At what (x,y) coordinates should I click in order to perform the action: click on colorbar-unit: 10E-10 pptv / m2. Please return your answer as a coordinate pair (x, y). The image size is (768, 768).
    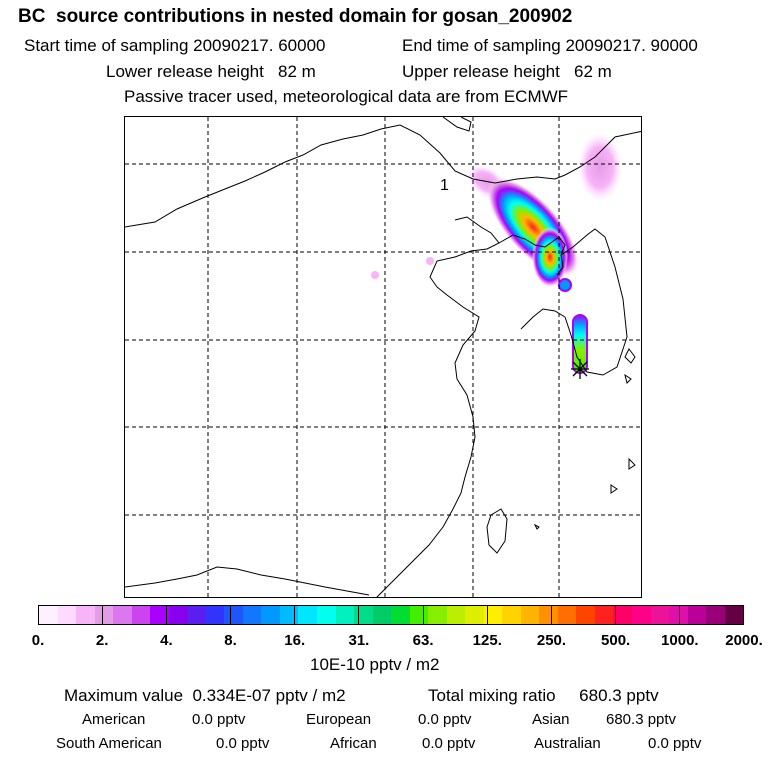
    Looking at the image, I should click on (375, 664).